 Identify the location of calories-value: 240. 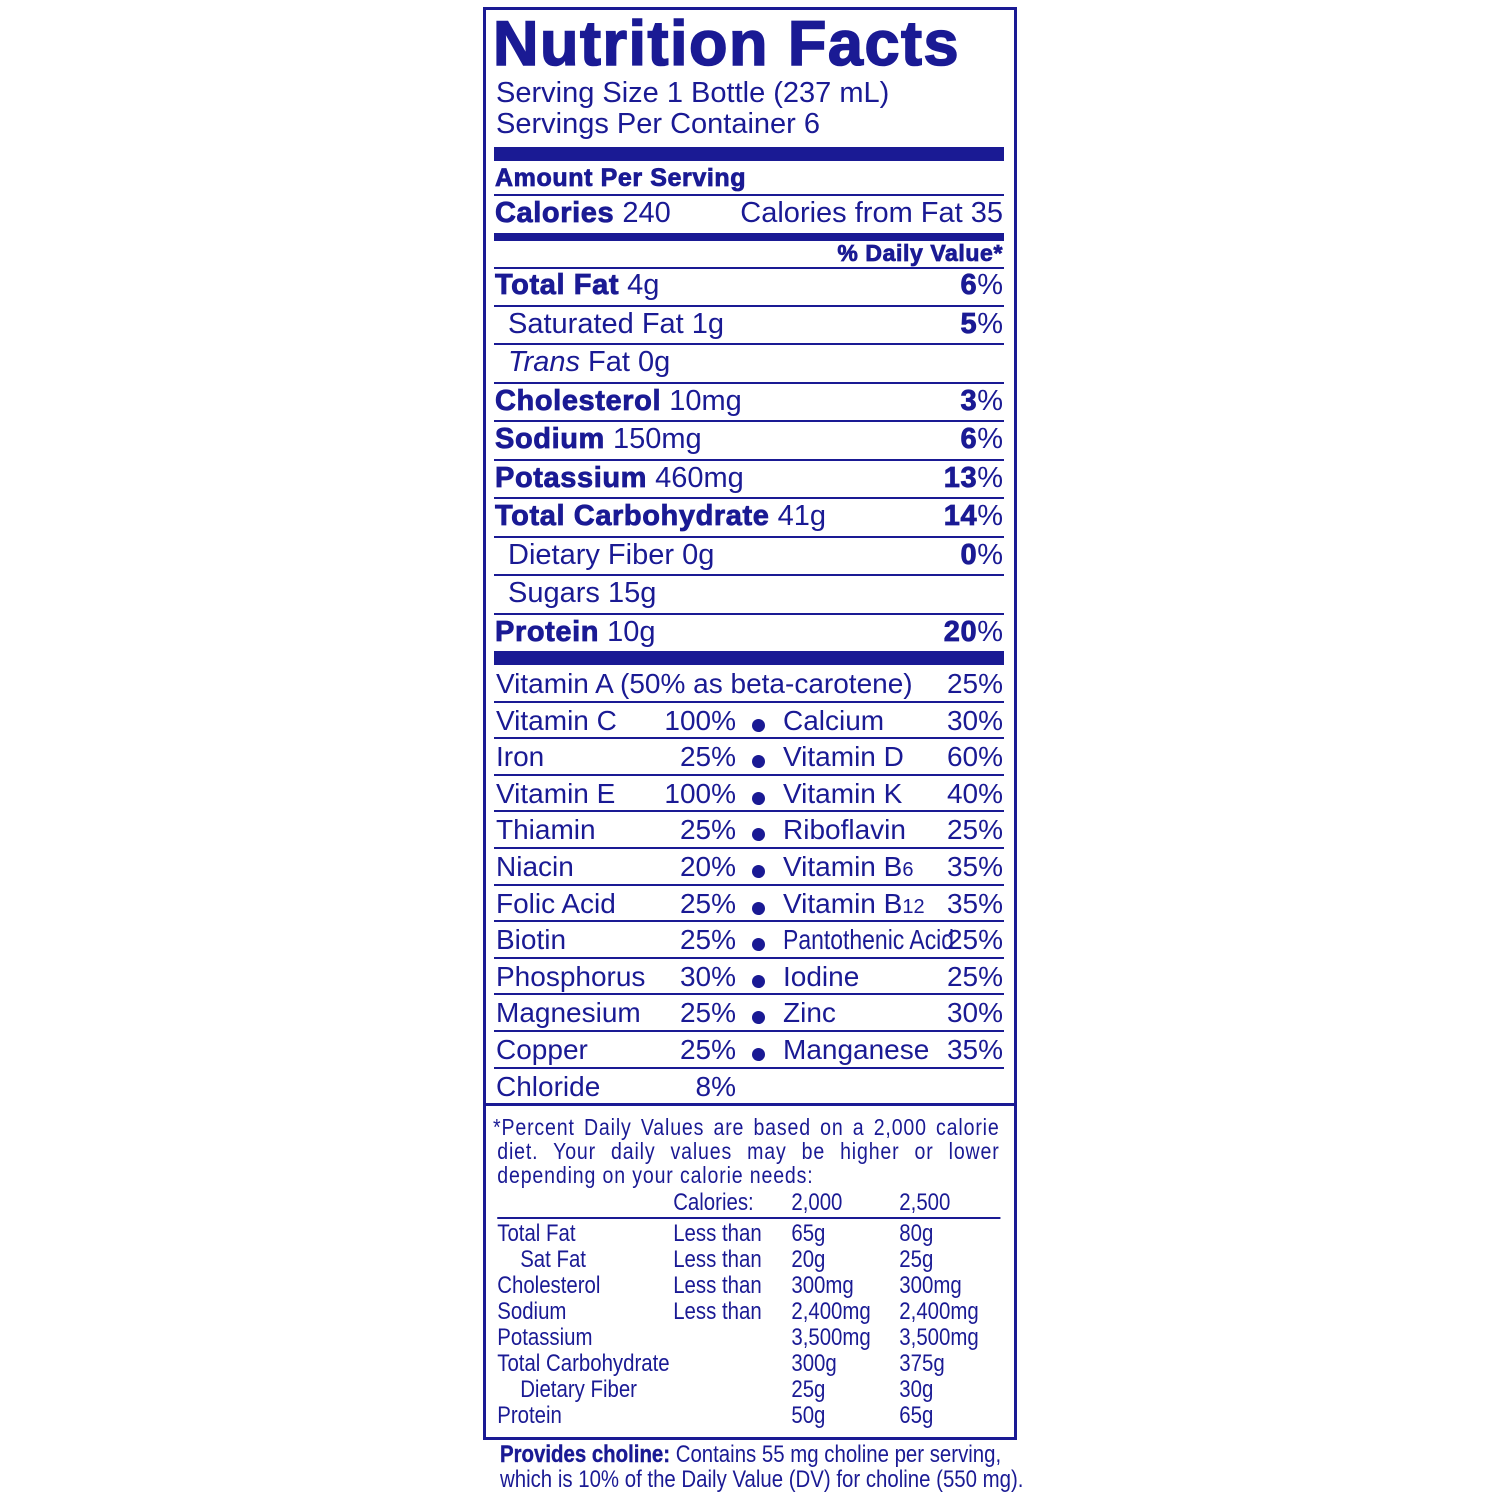
(646, 213).